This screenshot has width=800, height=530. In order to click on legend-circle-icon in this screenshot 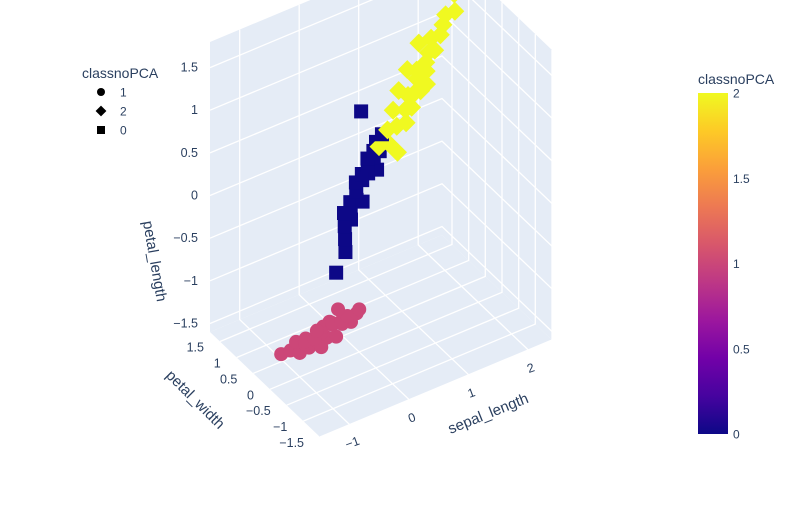, I will do `click(101, 92)`.